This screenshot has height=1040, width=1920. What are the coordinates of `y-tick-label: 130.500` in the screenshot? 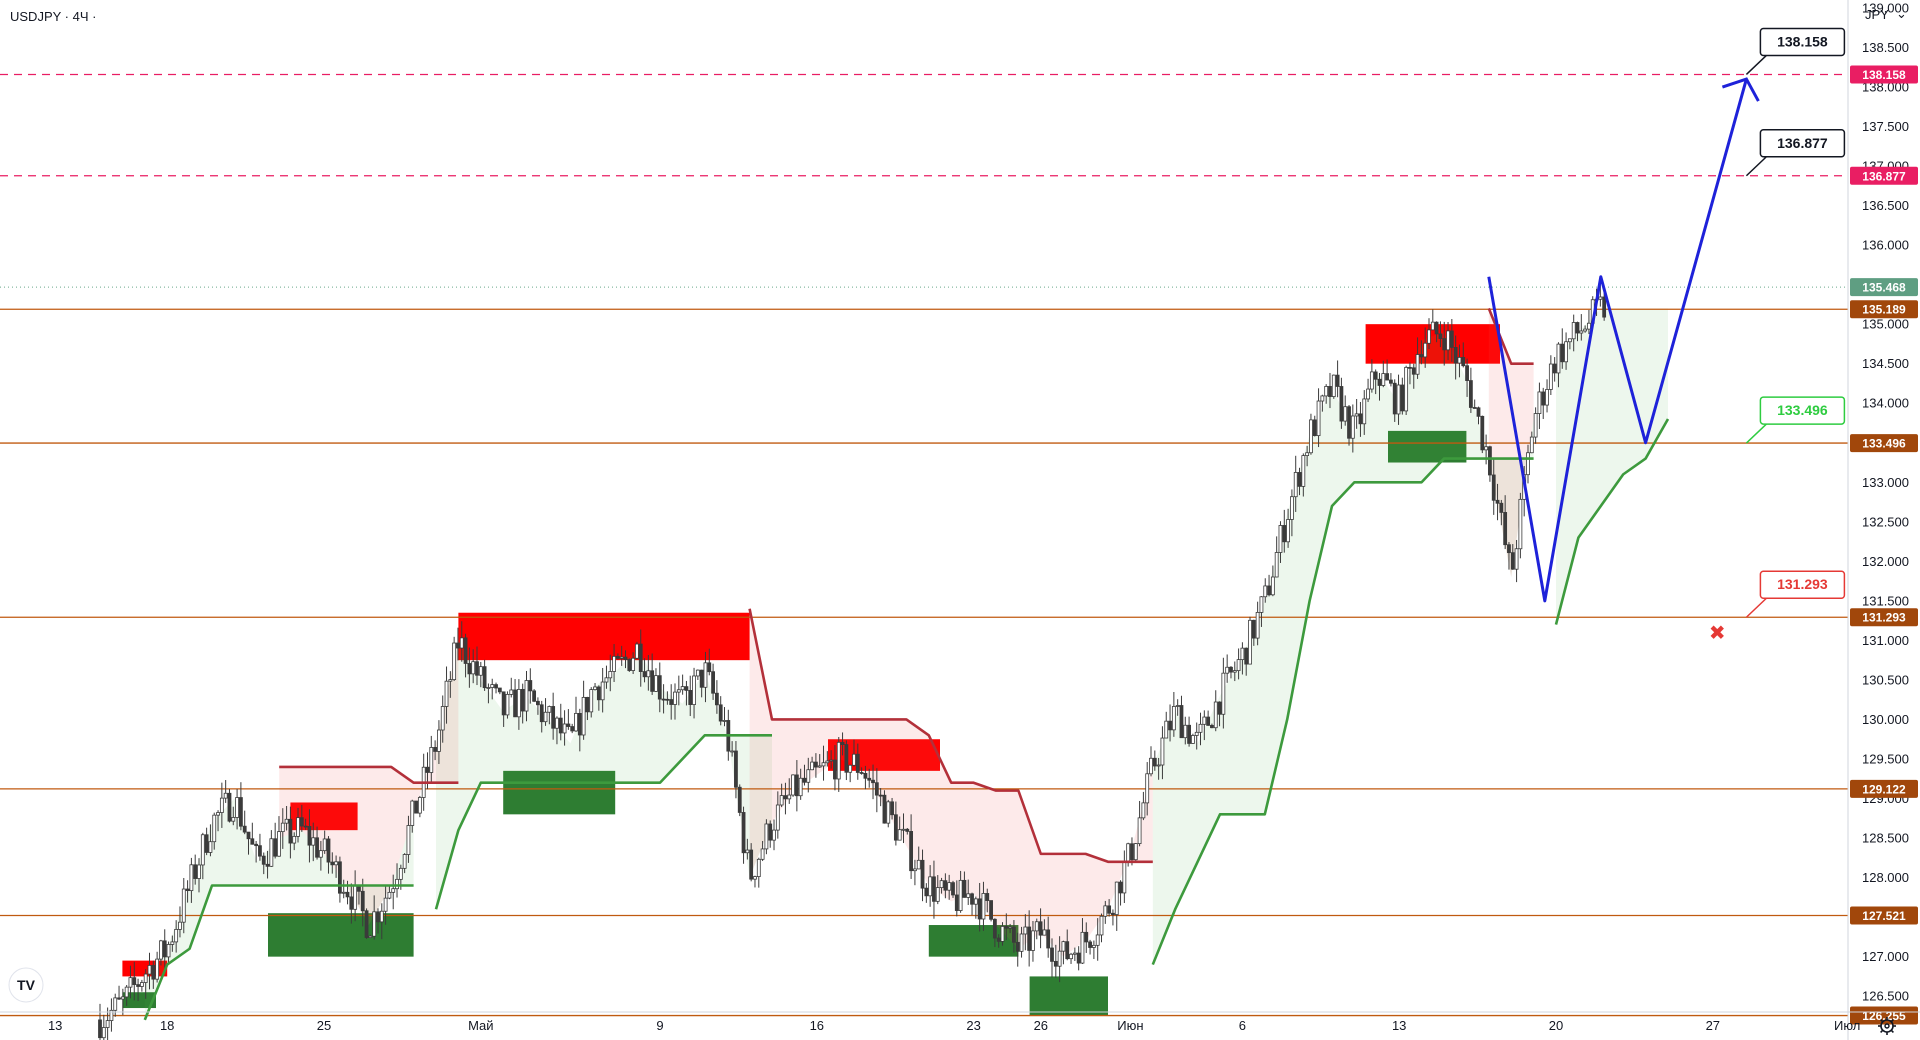 It's located at (1885, 679).